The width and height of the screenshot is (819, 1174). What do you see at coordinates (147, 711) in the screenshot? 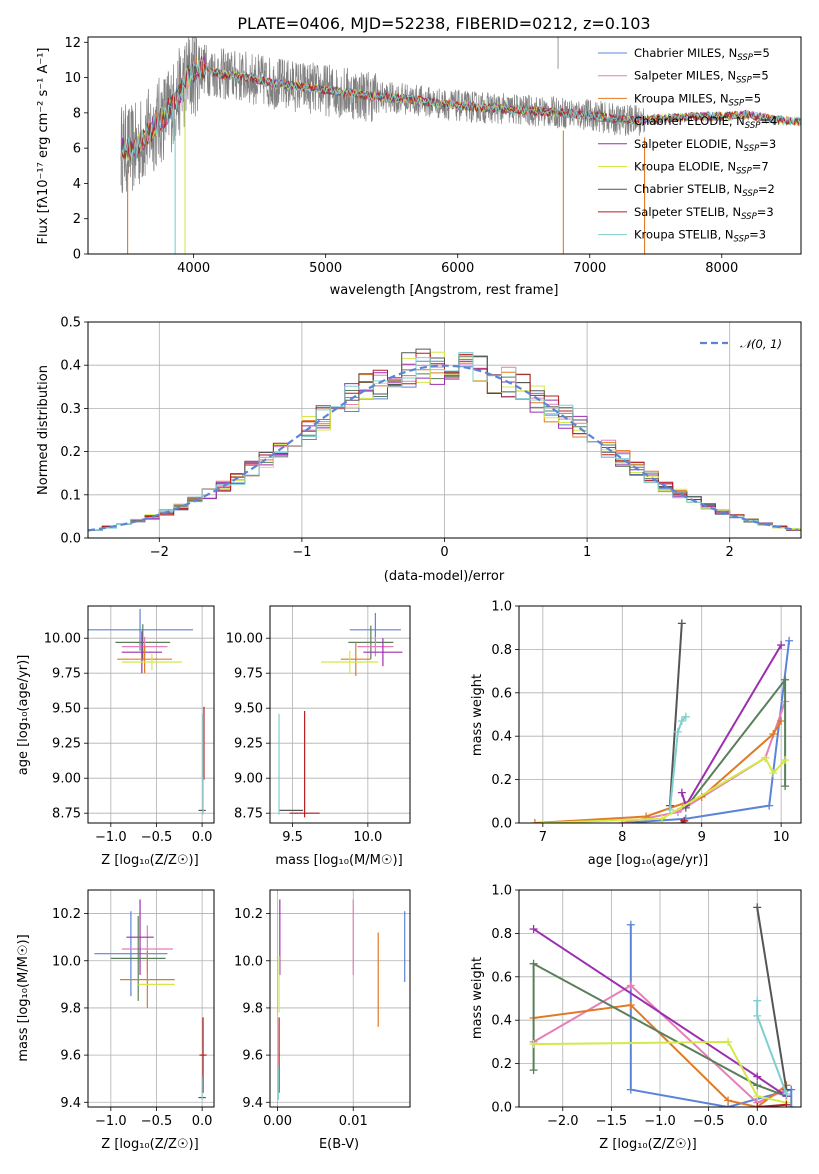
I see `age_vs_Z-marks` at bounding box center [147, 711].